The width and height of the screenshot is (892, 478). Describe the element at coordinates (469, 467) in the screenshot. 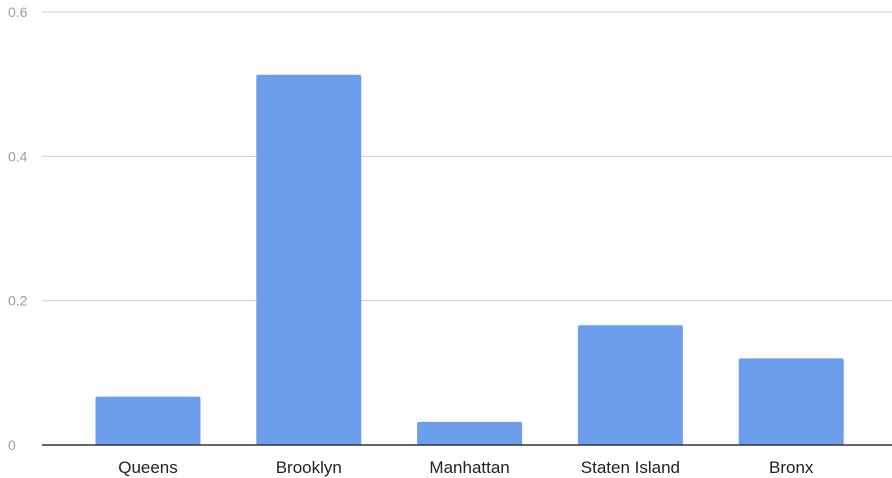

I see `x-category-label: Manhattan` at that location.